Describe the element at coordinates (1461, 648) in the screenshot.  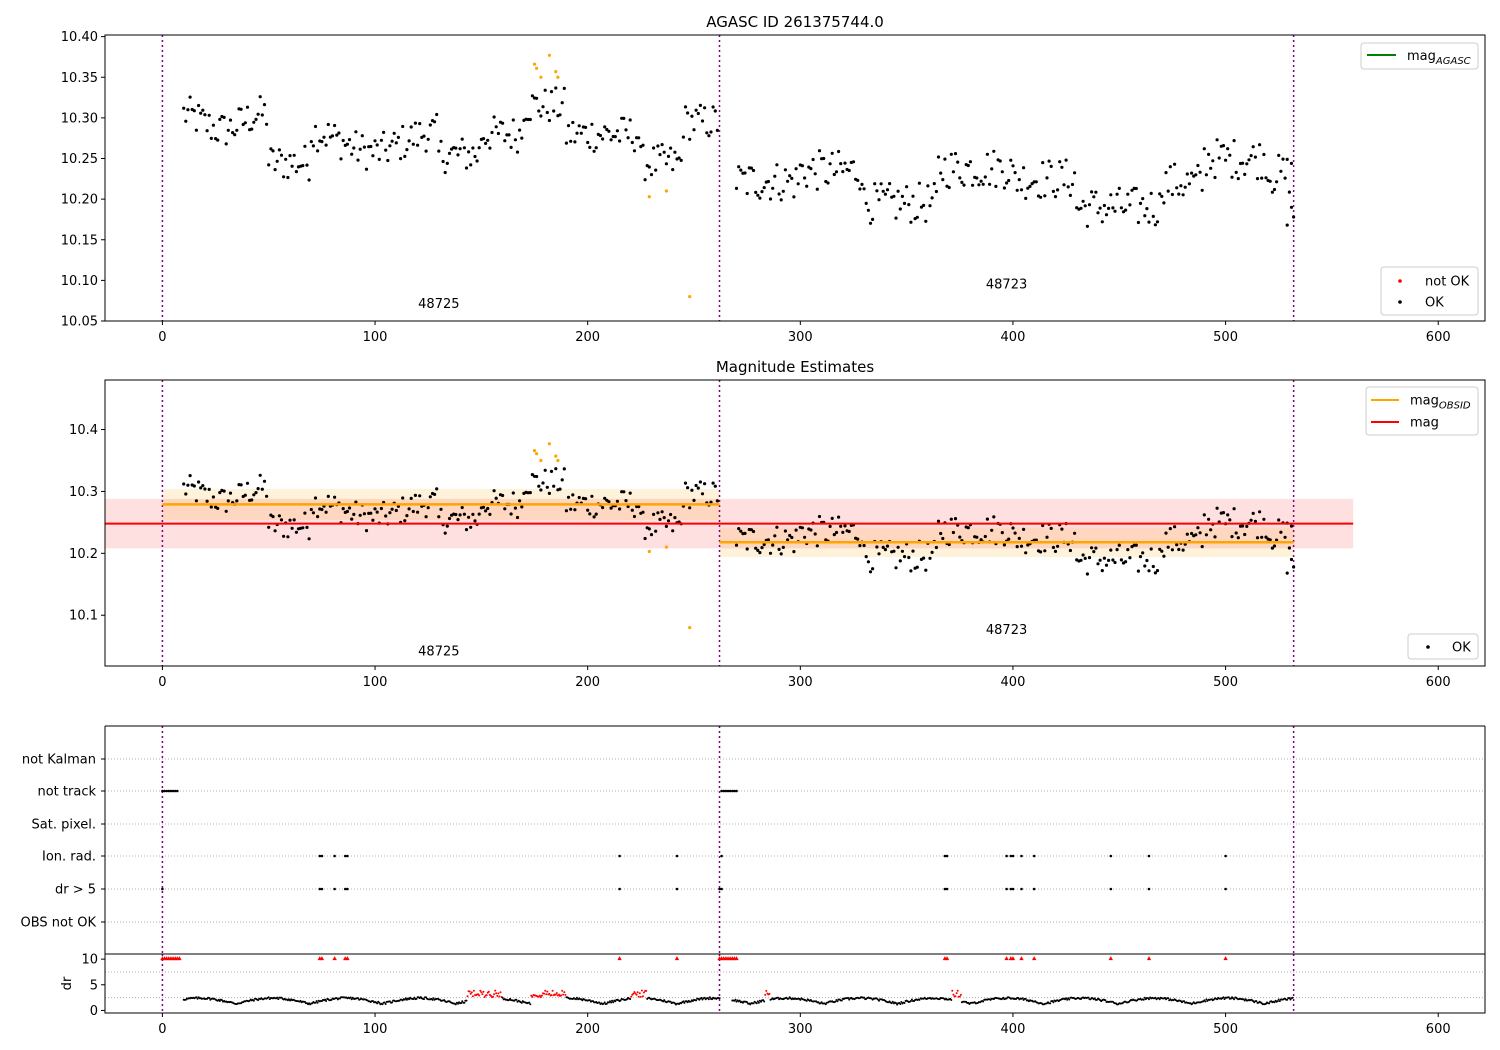
I see `legend-label: OK` at that location.